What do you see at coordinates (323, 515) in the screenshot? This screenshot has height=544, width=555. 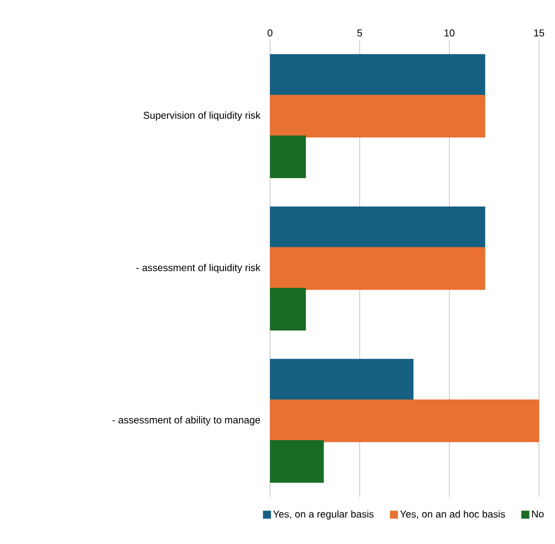 I see `legend-label: Yes, on a regular basis` at bounding box center [323, 515].